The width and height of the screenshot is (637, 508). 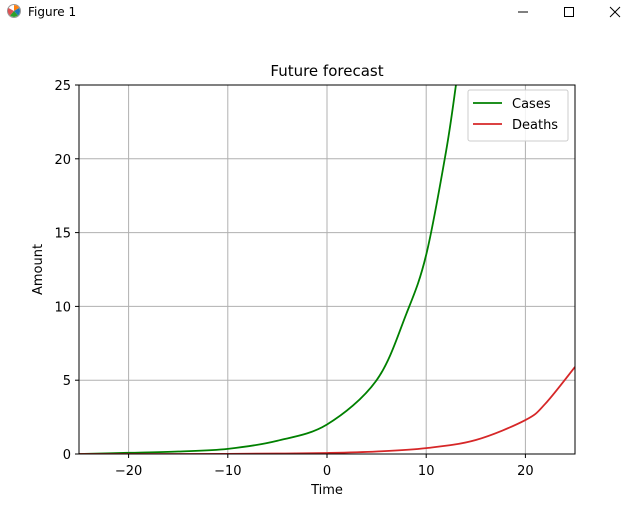 I want to click on maximize-button, so click(x=569, y=12).